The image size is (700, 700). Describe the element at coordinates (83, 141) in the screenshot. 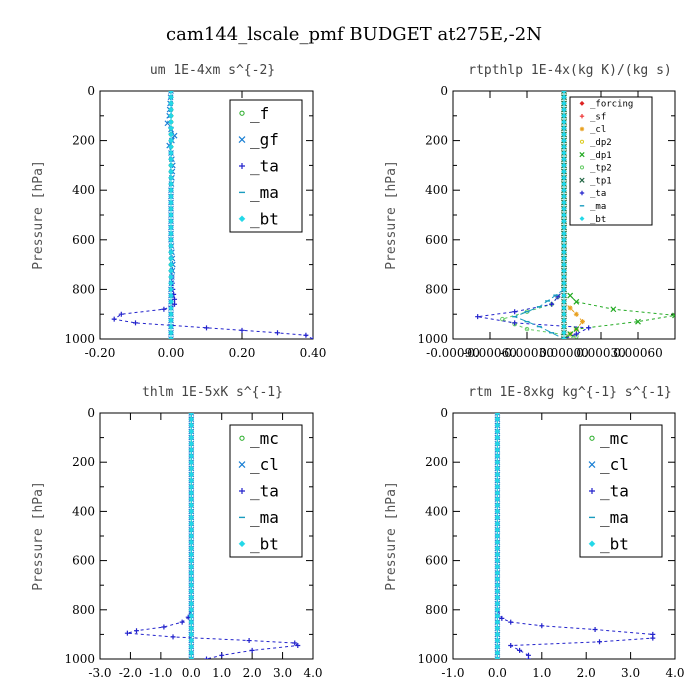

I see `y-tick-label: 200` at that location.